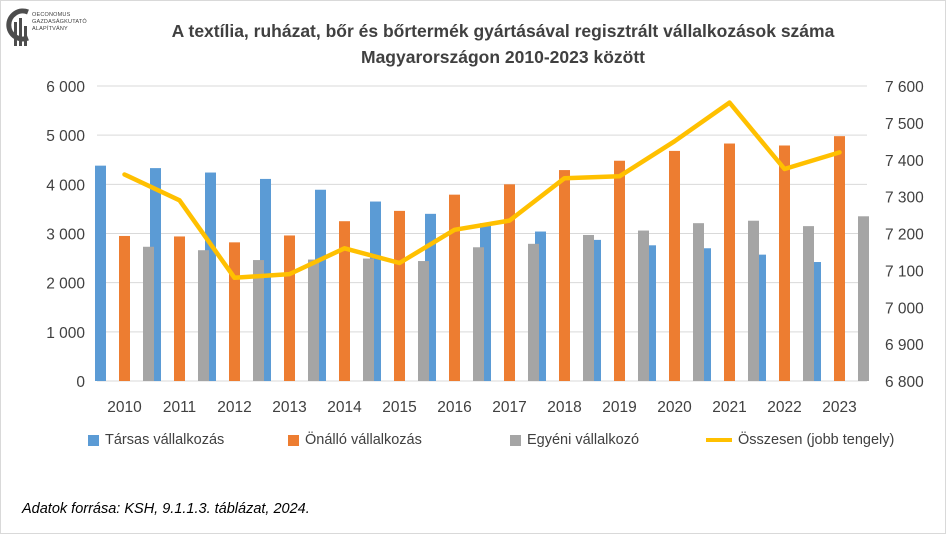 The image size is (946, 534). What do you see at coordinates (65, 235) in the screenshot?
I see `left-axis-tick-label: 3 000` at bounding box center [65, 235].